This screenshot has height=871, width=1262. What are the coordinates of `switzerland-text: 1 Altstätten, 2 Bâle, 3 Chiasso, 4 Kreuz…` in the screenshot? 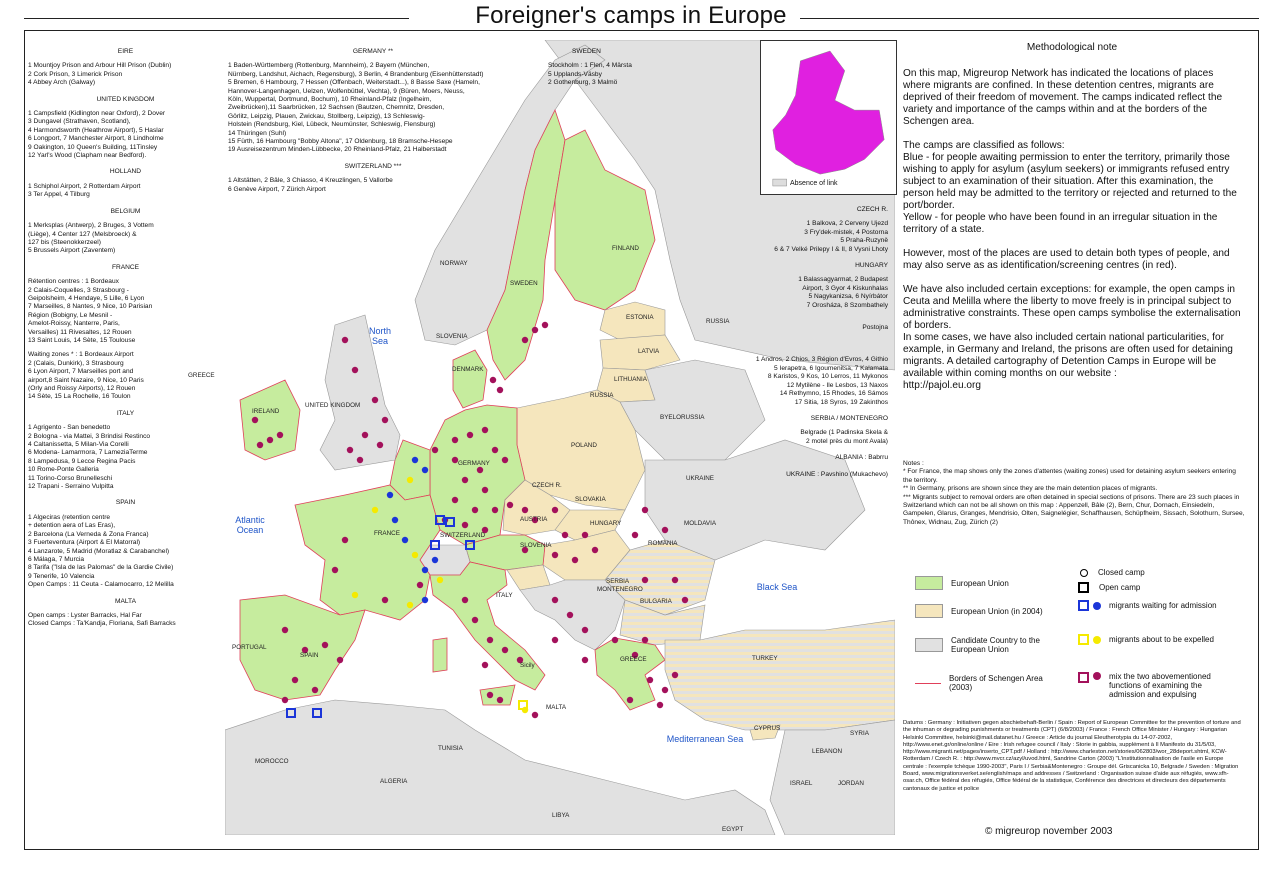 It's located at (310, 185).